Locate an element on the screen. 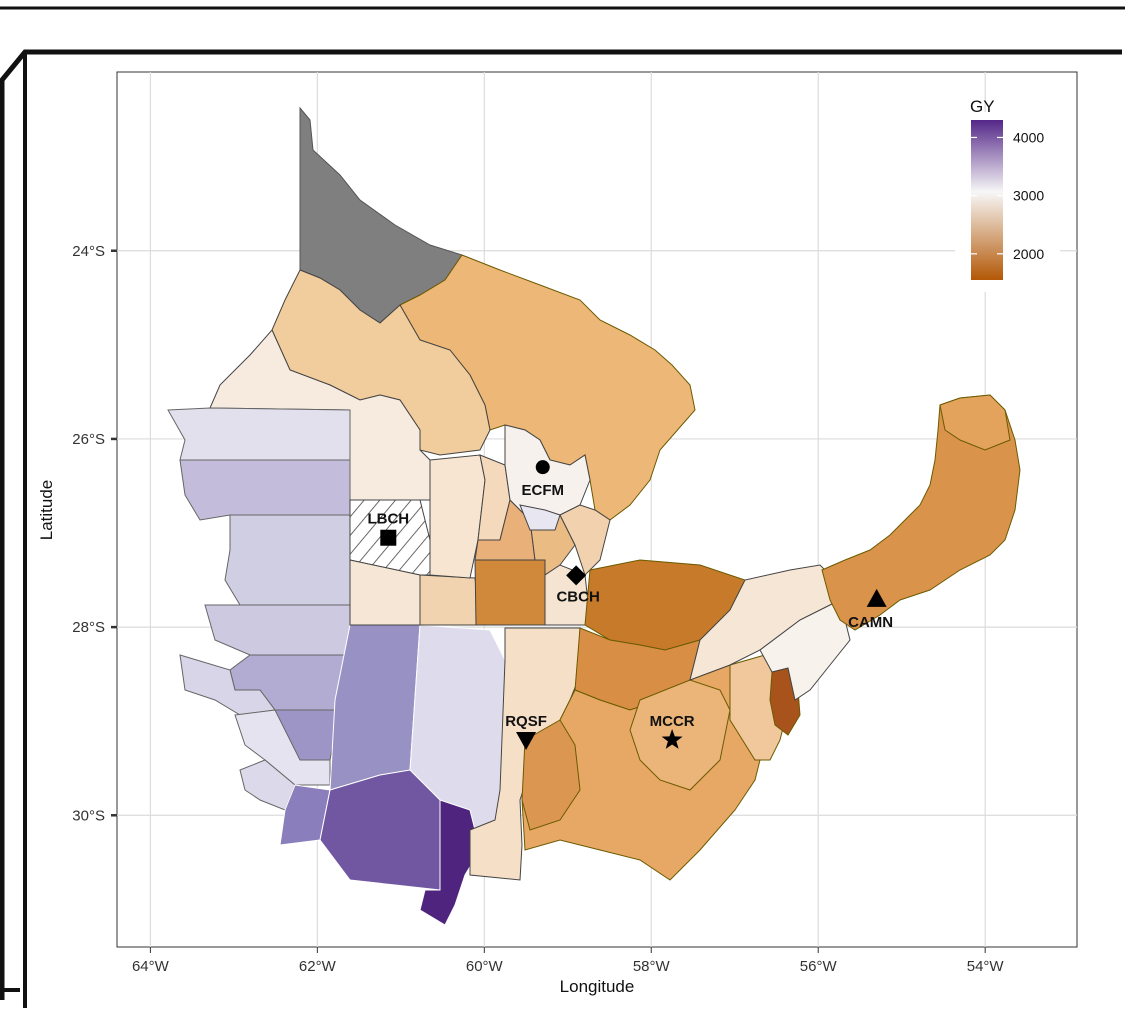 The width and height of the screenshot is (1125, 1013). region-chaco-ne is located at coordinates (585, 540).